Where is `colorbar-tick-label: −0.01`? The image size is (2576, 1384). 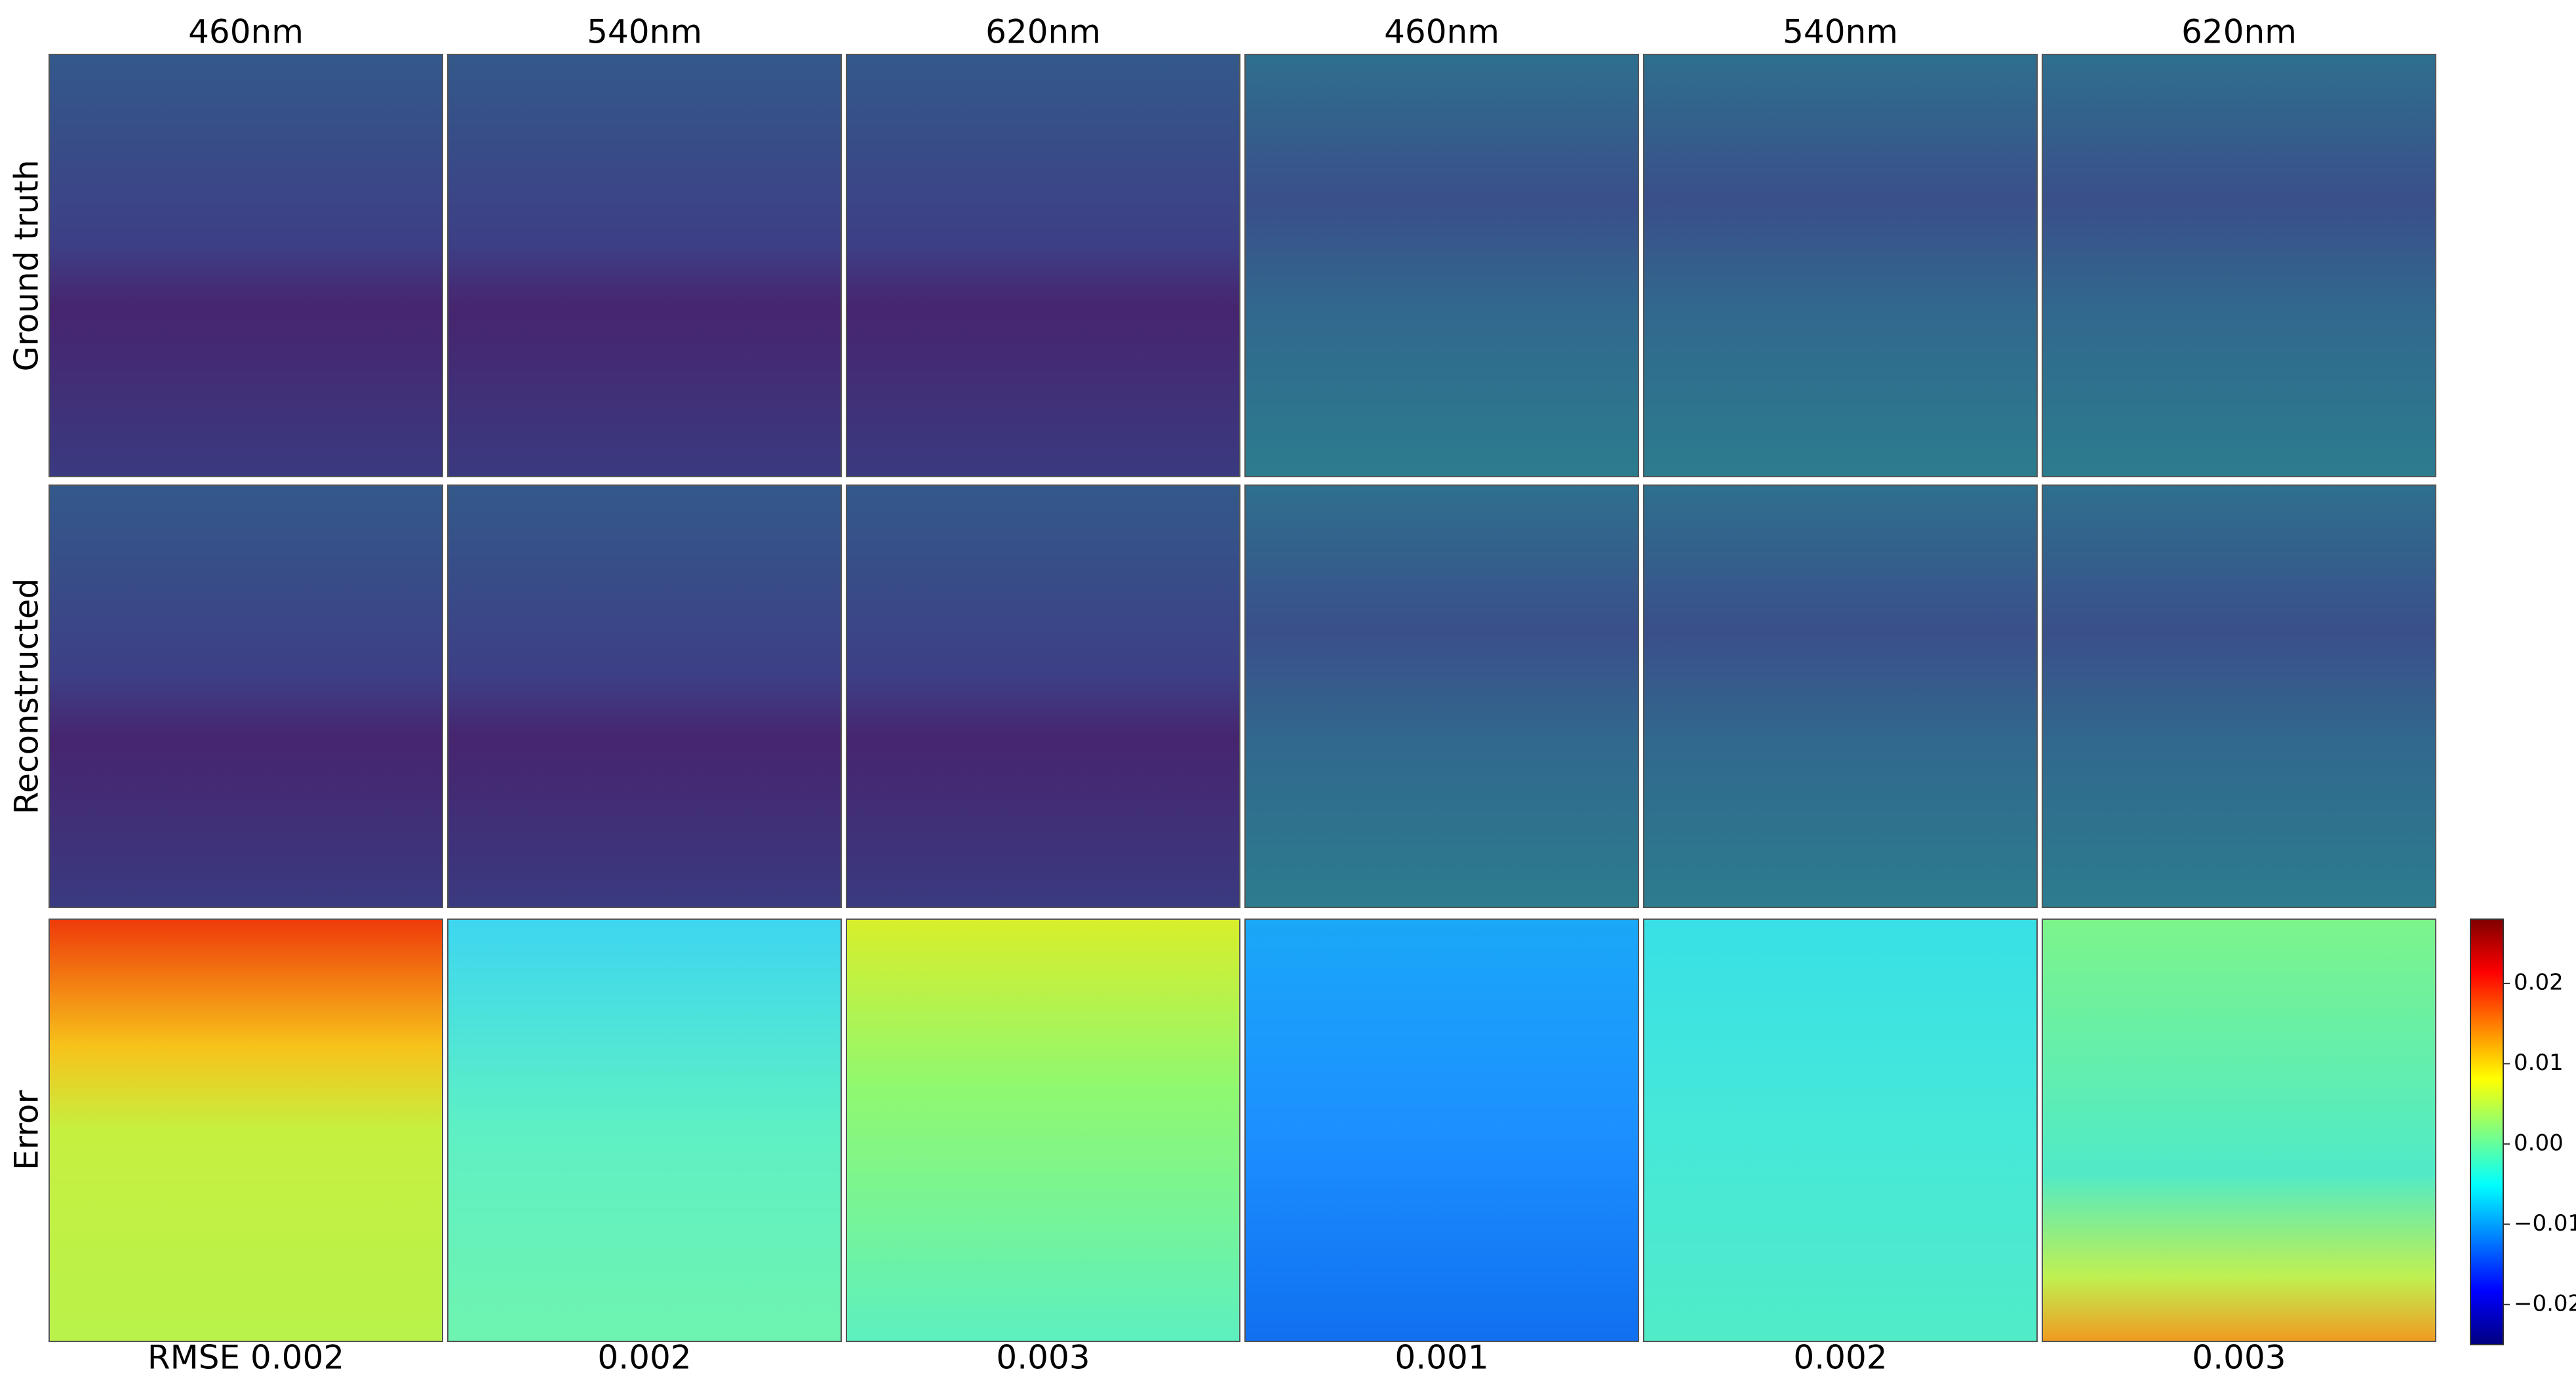 colorbar-tick-label: −0.01 is located at coordinates (2545, 1223).